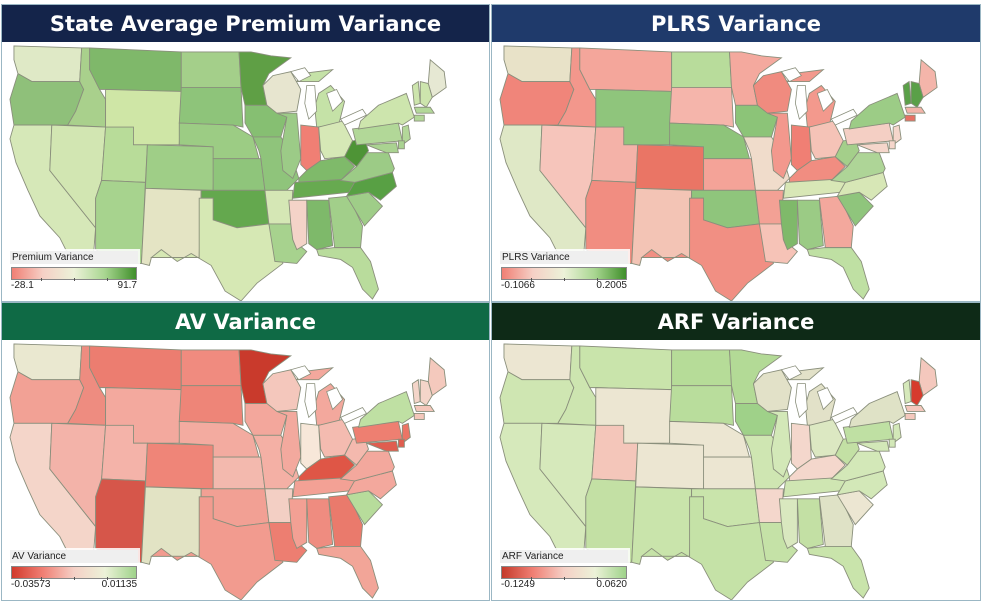 The image size is (982, 603). Describe the element at coordinates (844, 415) in the screenshot. I see `lake-erie` at that location.